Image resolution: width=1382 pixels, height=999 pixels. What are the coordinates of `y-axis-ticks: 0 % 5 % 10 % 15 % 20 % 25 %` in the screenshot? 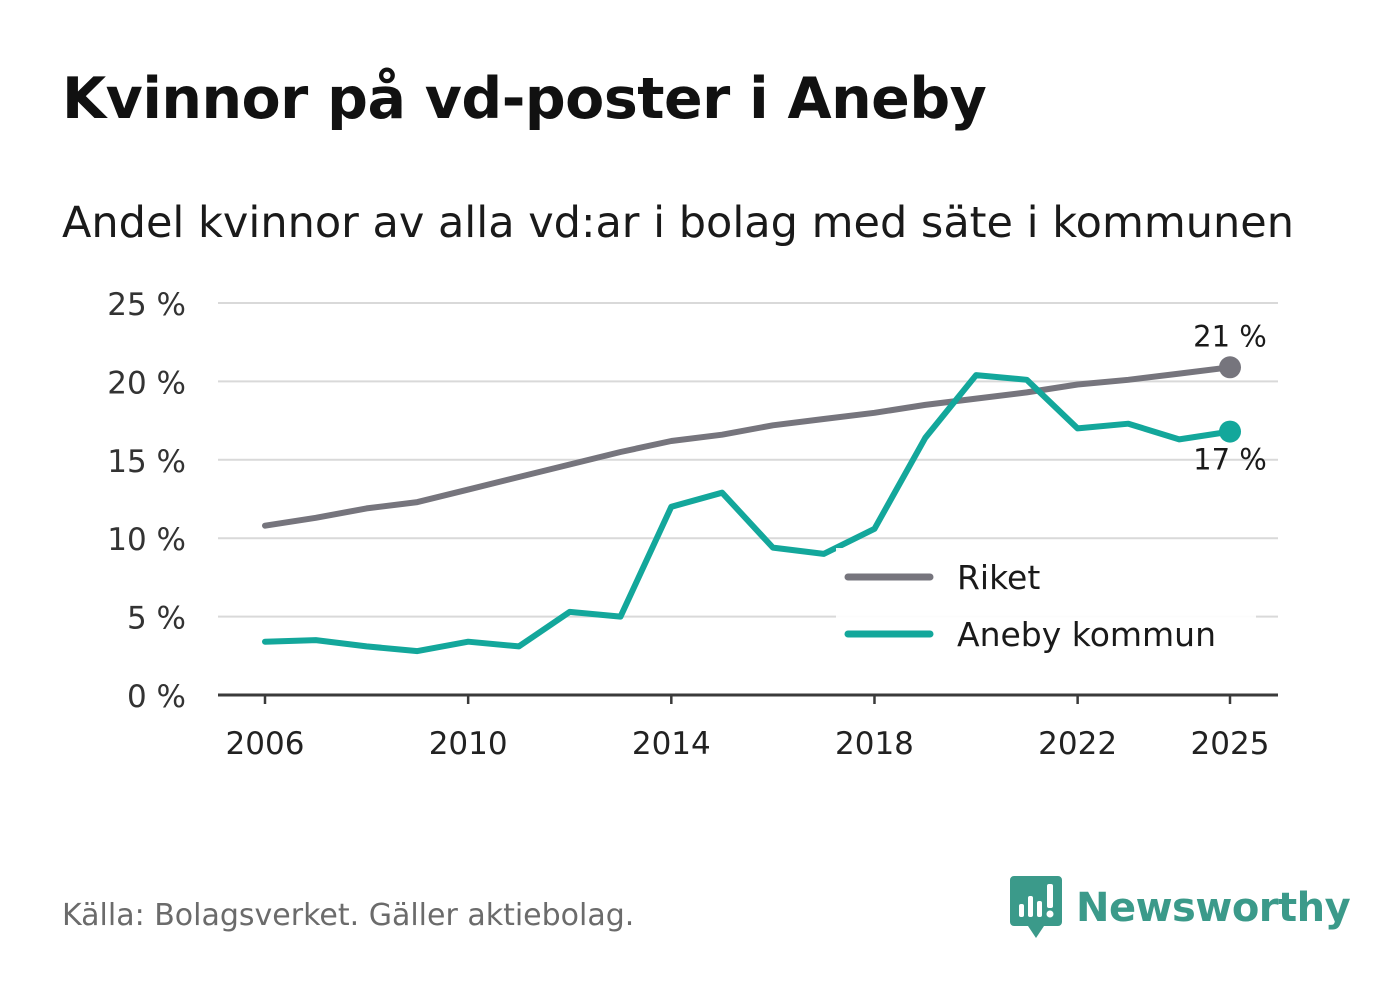 It's located at (146, 501).